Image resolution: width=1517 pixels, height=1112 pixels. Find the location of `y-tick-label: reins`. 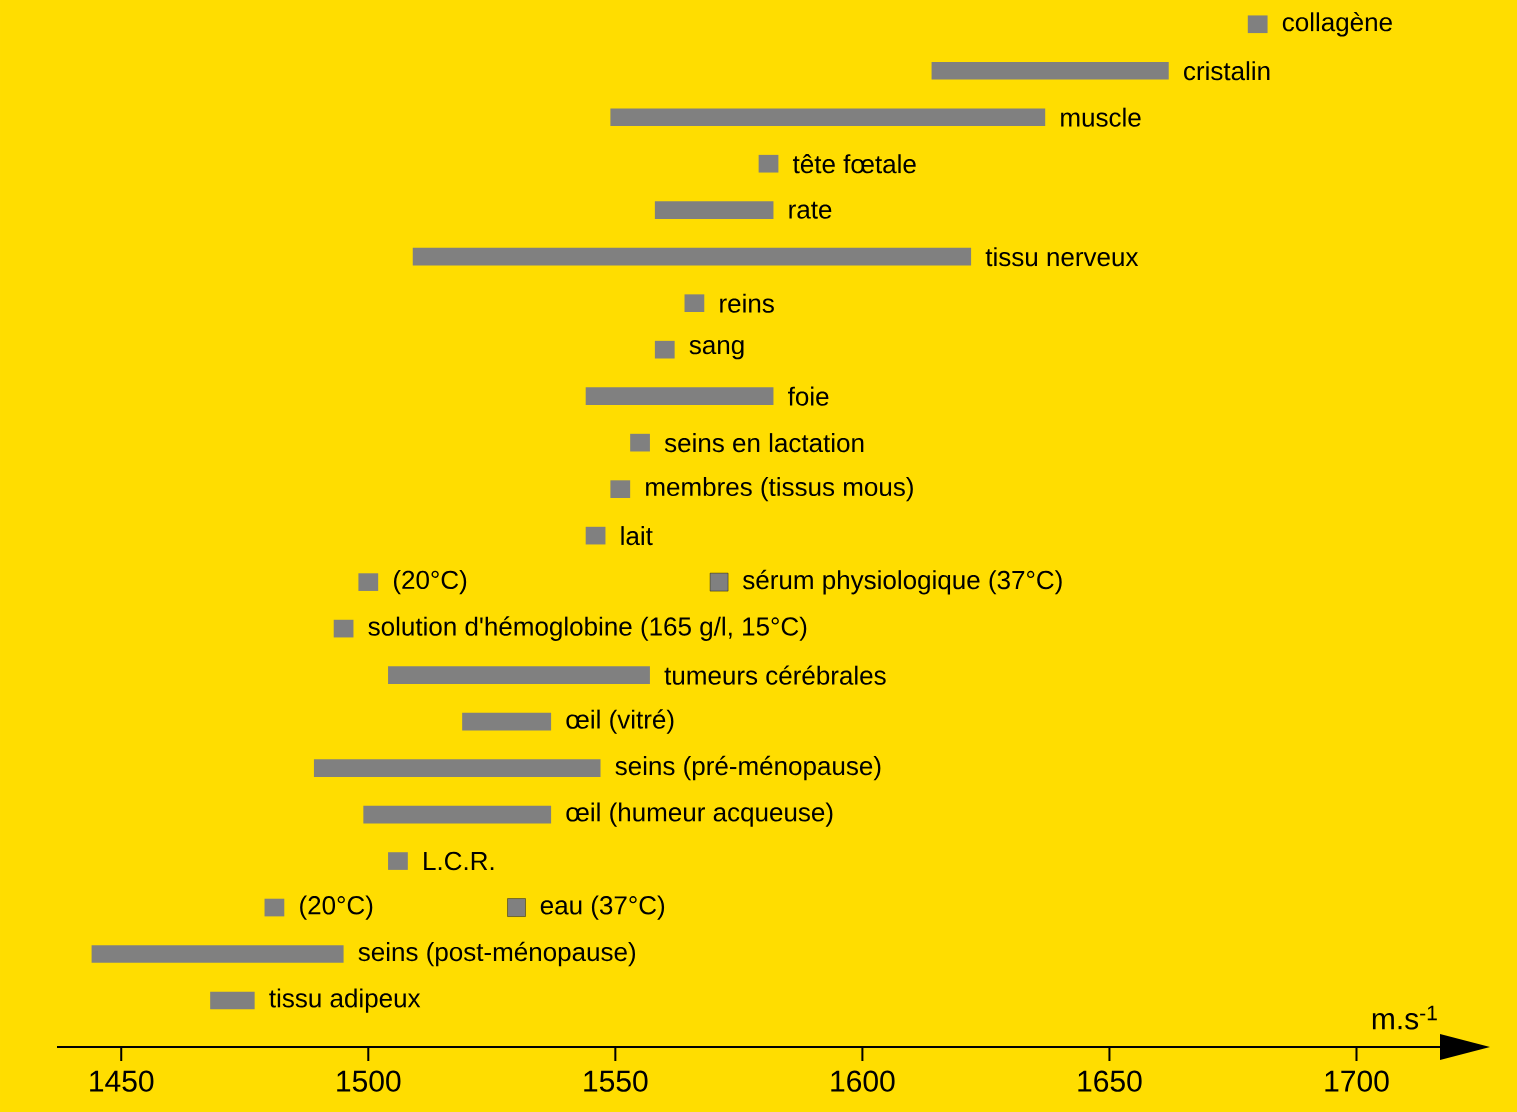

y-tick-label: reins is located at coordinates (747, 303).